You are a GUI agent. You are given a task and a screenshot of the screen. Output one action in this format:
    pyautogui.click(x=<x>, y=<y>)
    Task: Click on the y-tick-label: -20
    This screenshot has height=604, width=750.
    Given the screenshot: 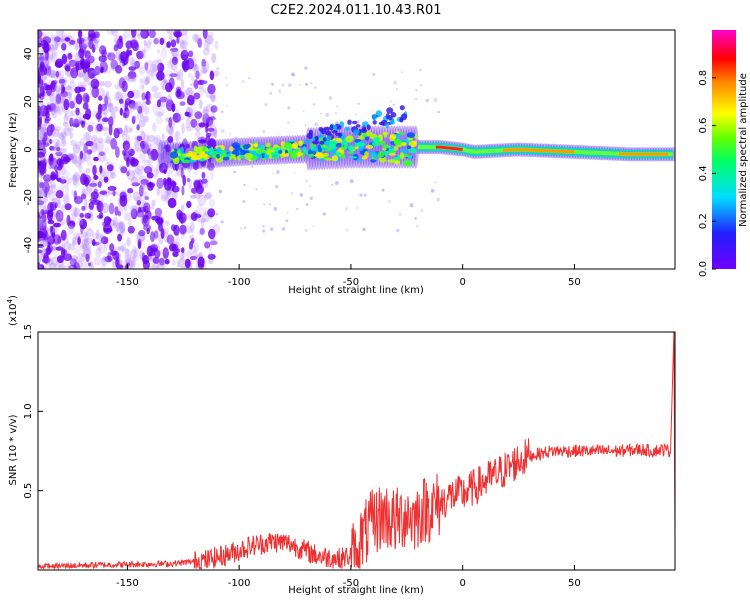 What is the action you would take?
    pyautogui.click(x=28, y=197)
    